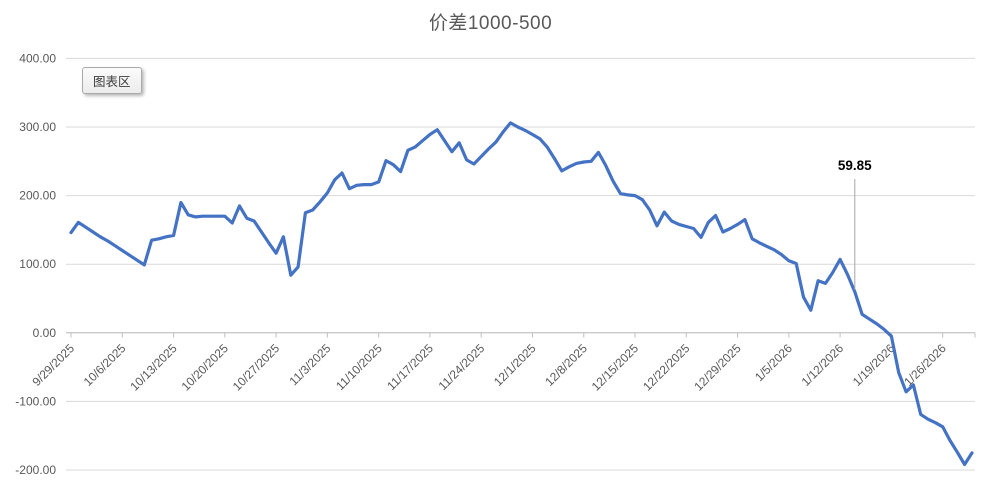 Image resolution: width=981 pixels, height=496 pixels. Describe the element at coordinates (256, 367) in the screenshot. I see `x-axis-tick-label: 10/27/2025` at that location.